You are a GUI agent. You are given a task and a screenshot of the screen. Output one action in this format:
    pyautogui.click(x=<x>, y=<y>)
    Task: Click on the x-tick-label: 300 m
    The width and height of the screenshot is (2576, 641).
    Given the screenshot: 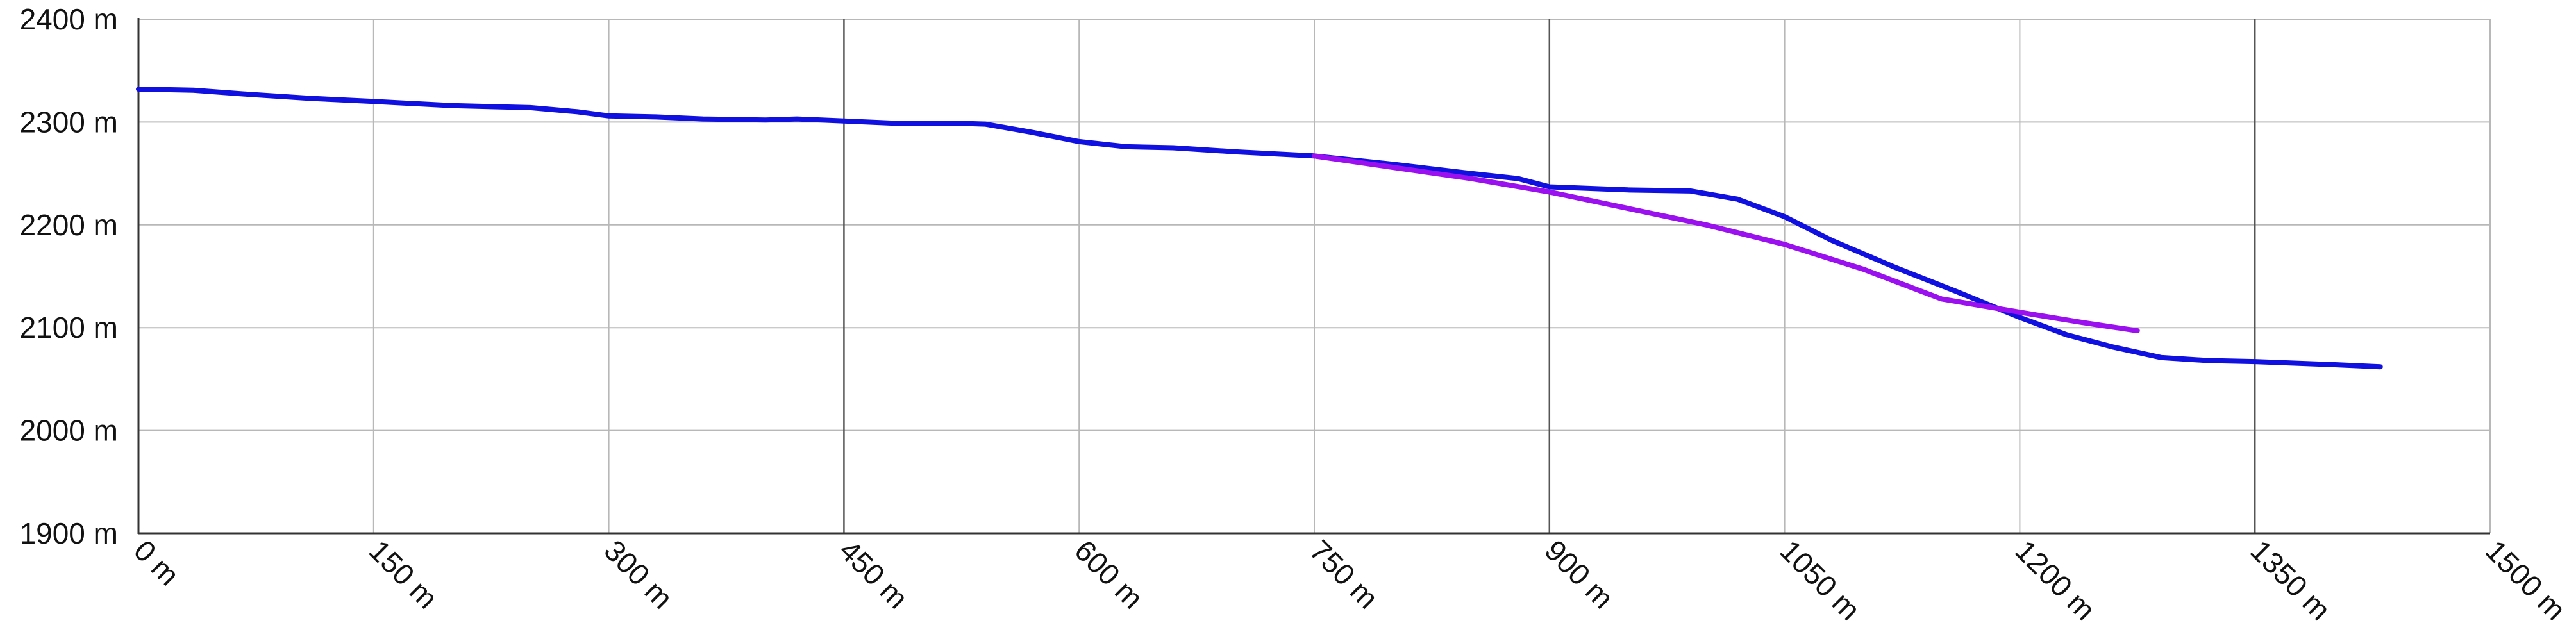 What is the action you would take?
    pyautogui.click(x=639, y=574)
    